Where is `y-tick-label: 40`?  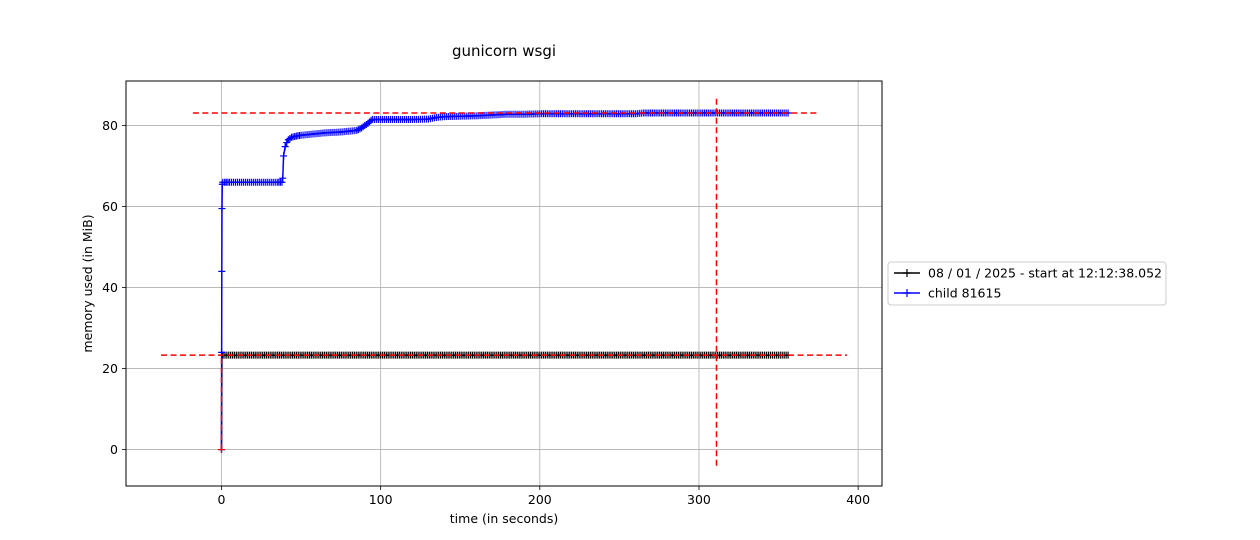
y-tick-label: 40 is located at coordinates (110, 287).